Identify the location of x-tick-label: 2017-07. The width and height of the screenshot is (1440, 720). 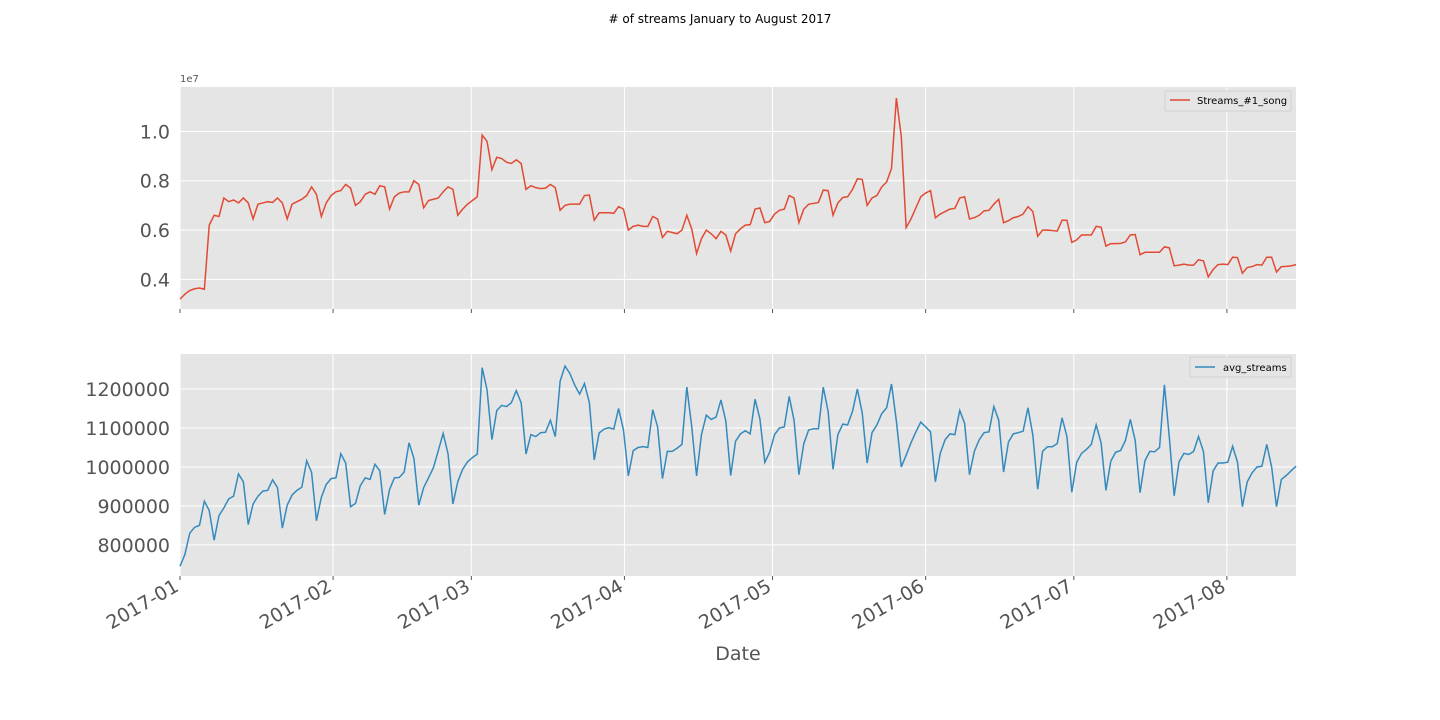
(1037, 604).